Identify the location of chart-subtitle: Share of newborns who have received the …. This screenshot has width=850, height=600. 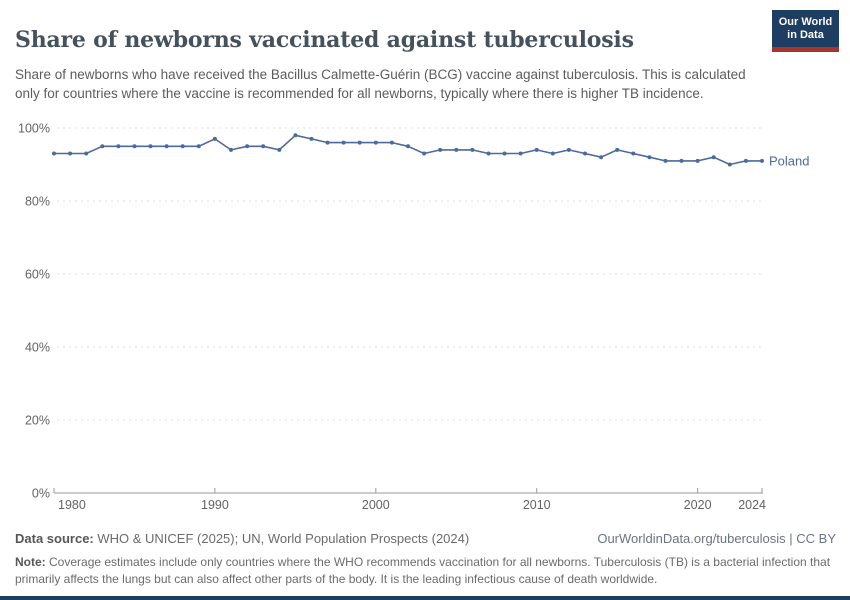
(380, 83).